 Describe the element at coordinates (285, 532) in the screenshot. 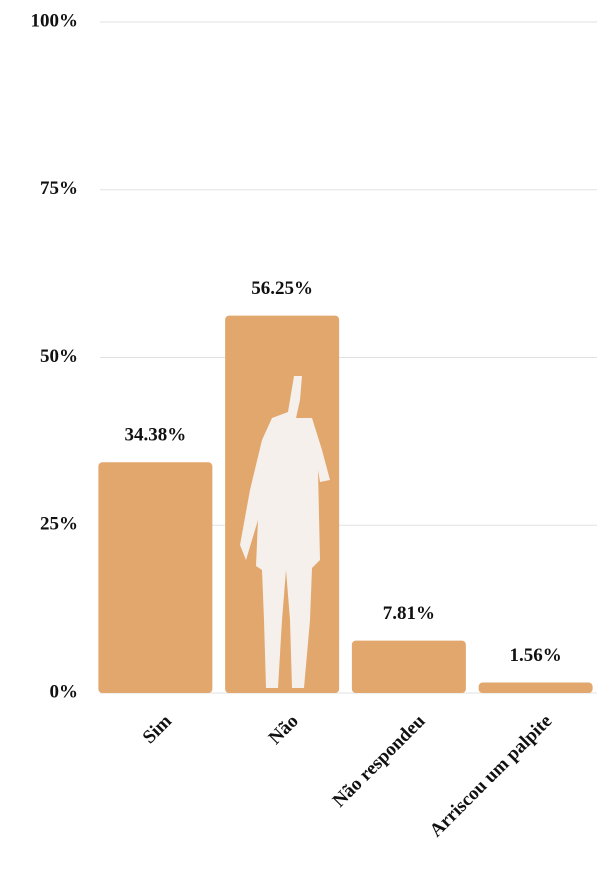

I see `silhouette` at that location.